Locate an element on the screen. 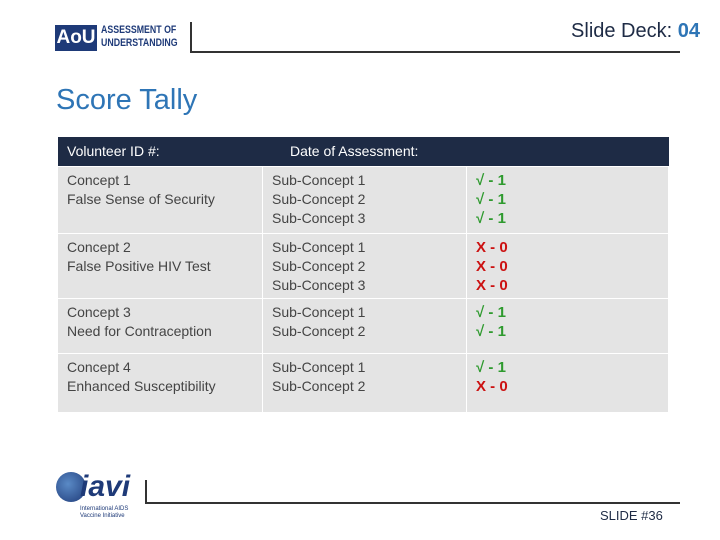 This screenshot has width=720, height=540. concept-cell: Concept 1 False Sense of Security is located at coordinates (160, 200).